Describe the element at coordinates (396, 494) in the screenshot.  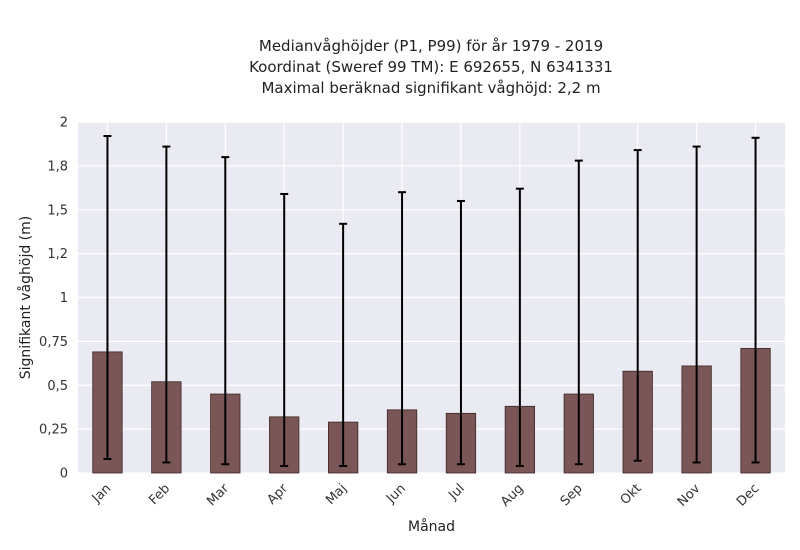
I see `x-tick-label: Jun` at that location.